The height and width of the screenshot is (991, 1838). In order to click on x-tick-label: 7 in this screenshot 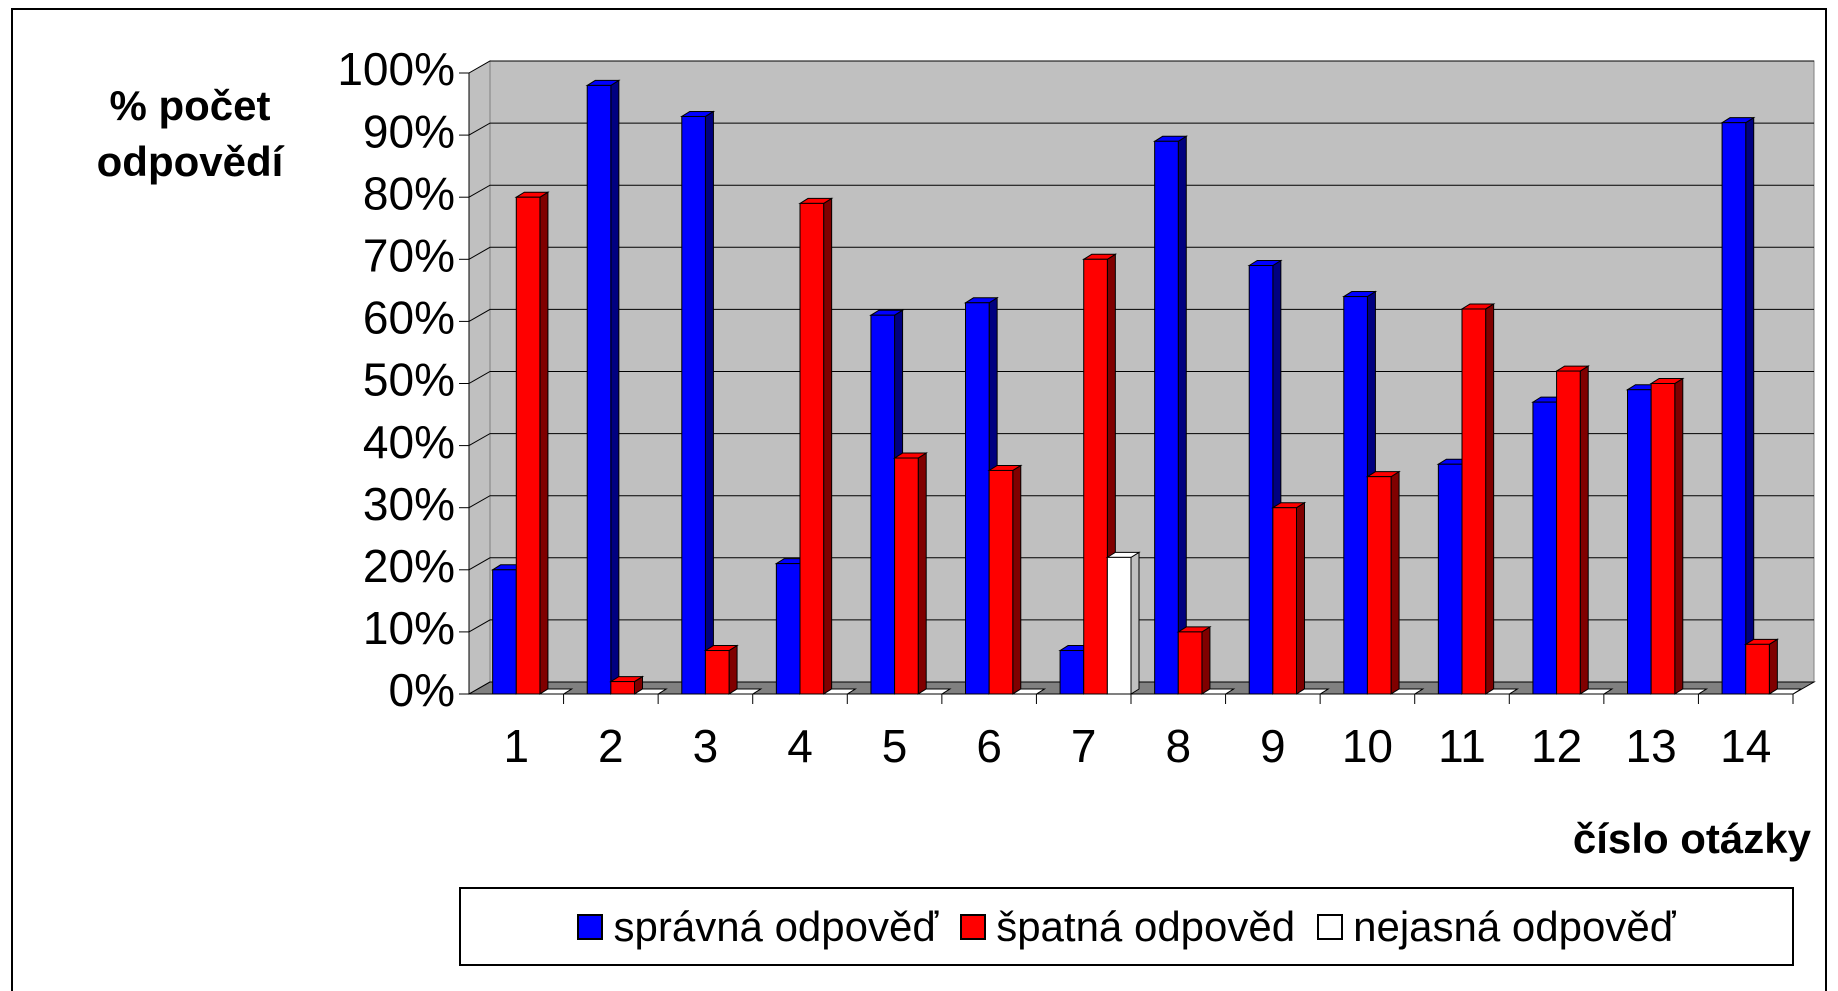, I will do `click(1084, 746)`.